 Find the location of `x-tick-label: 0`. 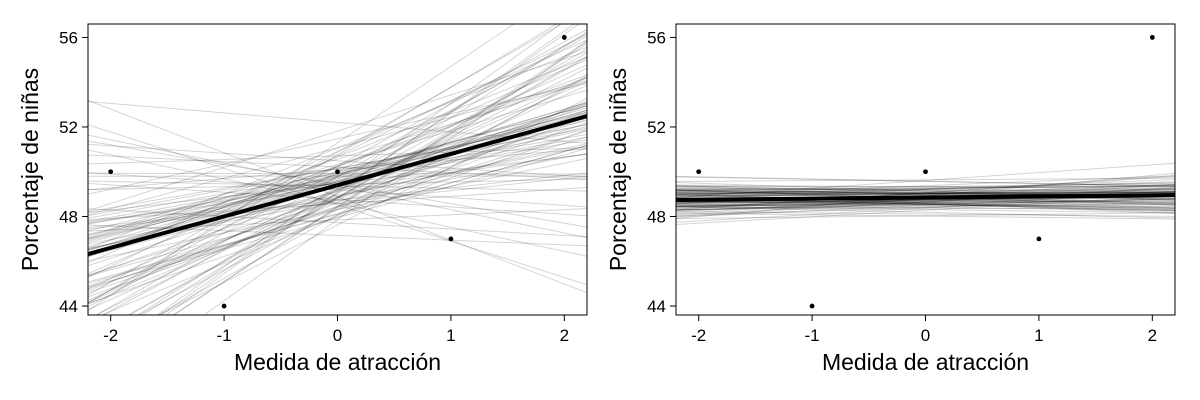

x-tick-label: 0 is located at coordinates (925, 335).